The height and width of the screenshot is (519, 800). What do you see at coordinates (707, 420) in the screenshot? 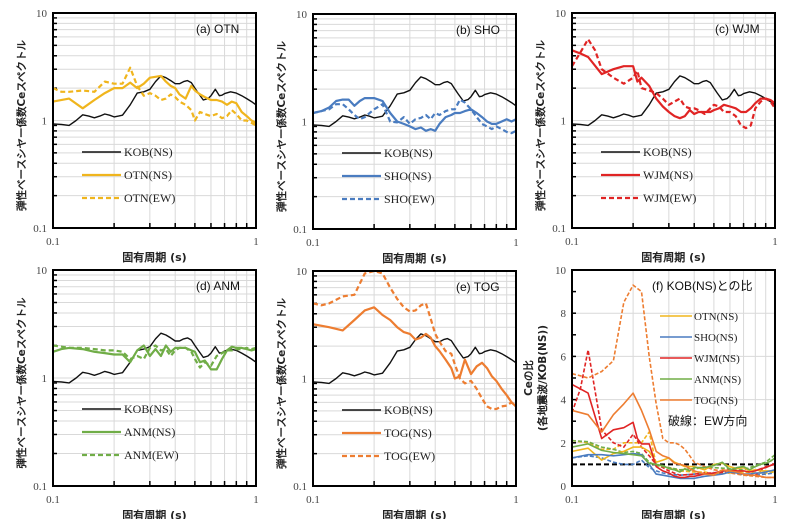
I see `annotation-ew-dashed: 破線：EW方向` at bounding box center [707, 420].